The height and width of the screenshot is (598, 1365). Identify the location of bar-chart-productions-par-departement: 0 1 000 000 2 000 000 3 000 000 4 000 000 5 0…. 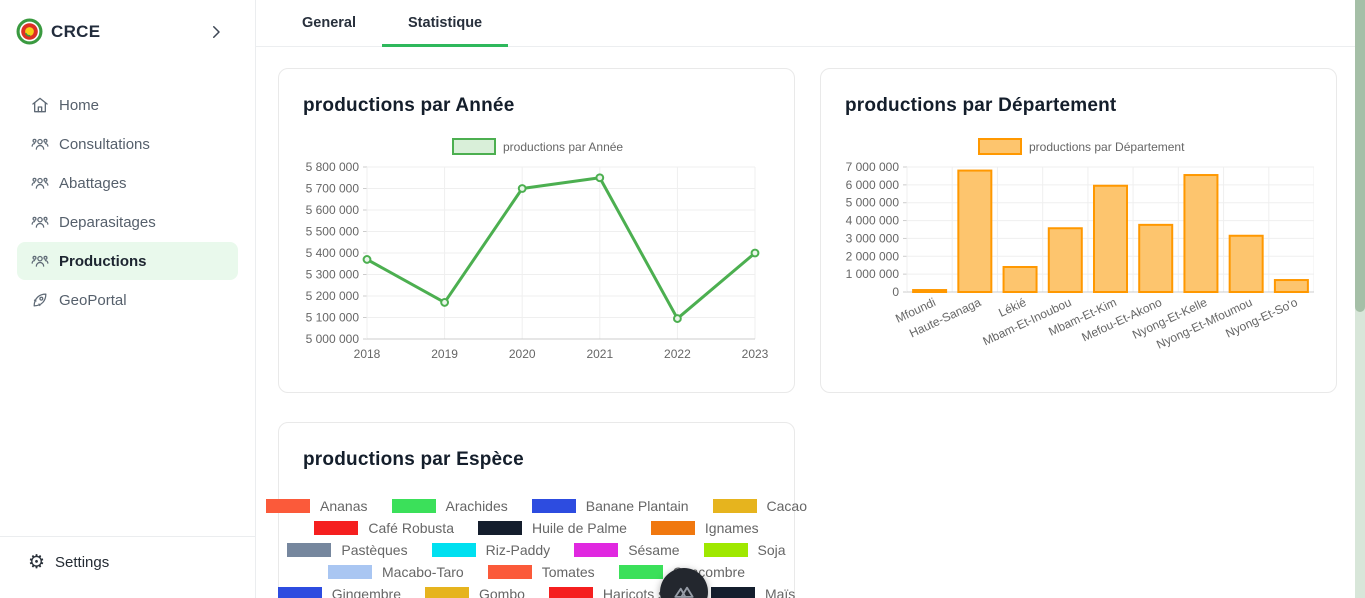
(1079, 250).